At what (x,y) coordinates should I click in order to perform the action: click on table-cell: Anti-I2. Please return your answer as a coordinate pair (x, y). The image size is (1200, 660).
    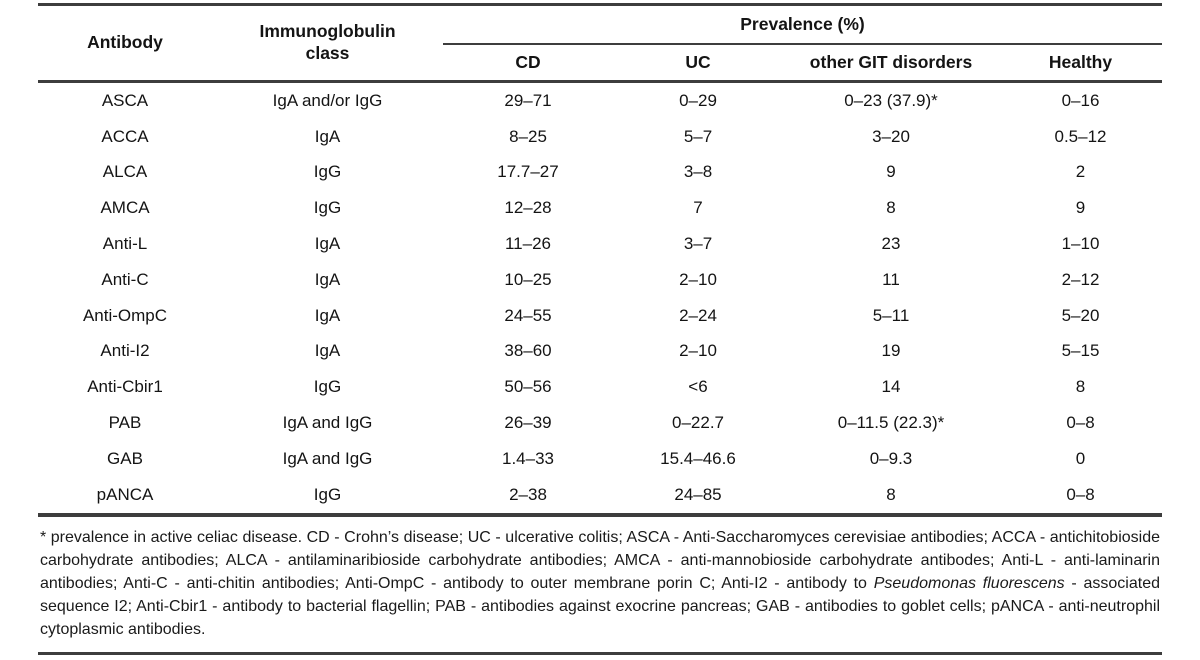
    Looking at the image, I should click on (125, 351).